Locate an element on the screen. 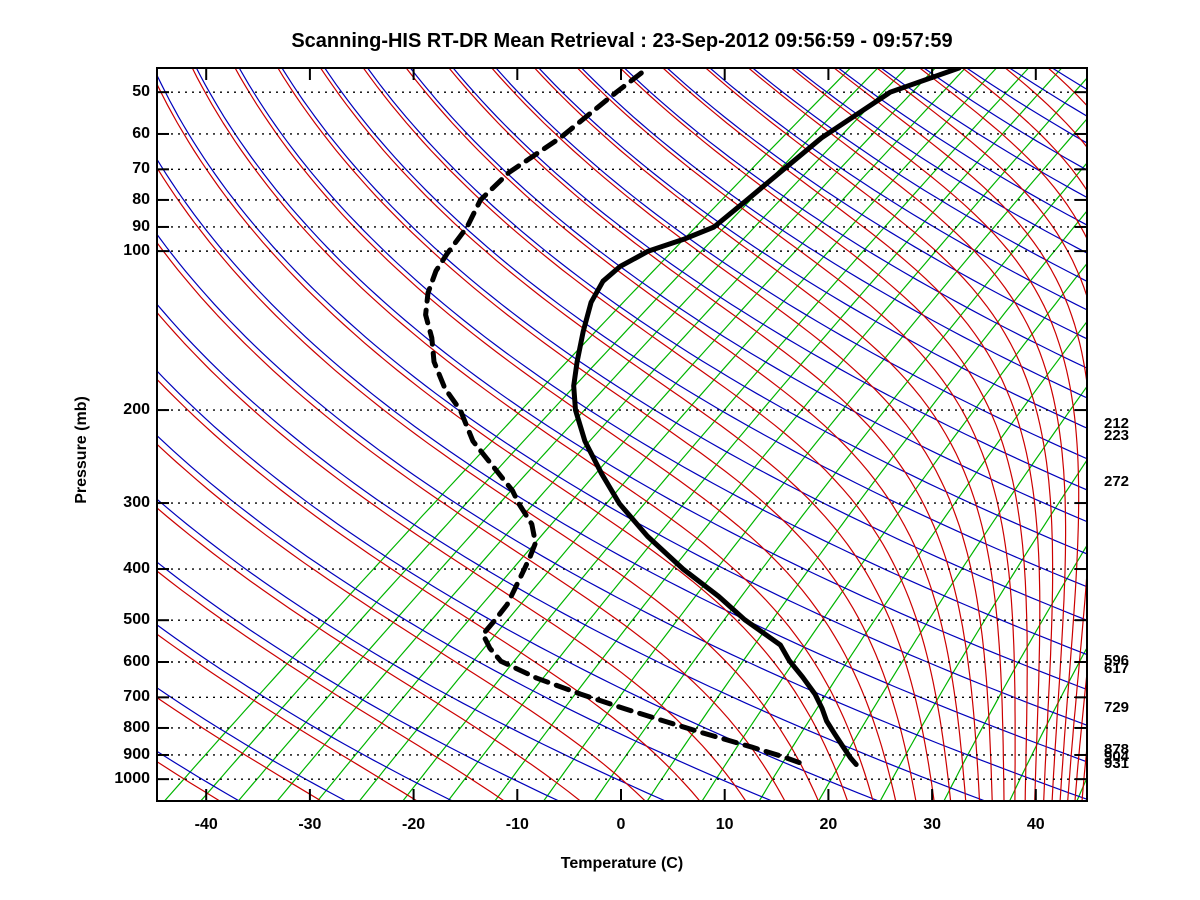 Image resolution: width=1200 pixels, height=900 pixels. x-tick-label: 20 is located at coordinates (828, 824).